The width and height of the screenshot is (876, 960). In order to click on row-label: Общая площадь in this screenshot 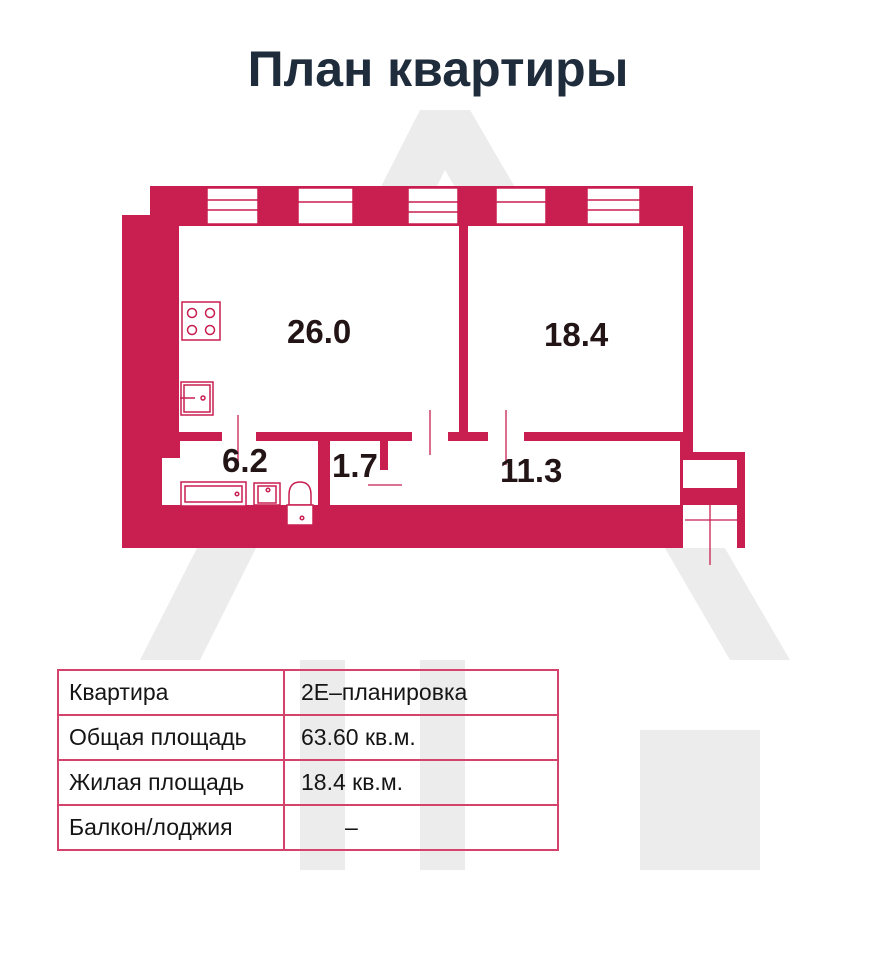, I will do `click(171, 737)`.